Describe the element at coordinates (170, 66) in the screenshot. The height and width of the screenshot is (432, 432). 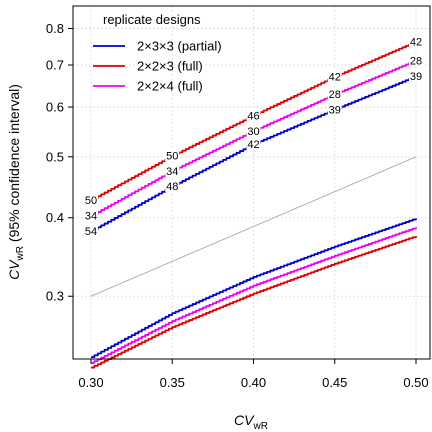
I see `legend-label-2: 2×2×3 (full)` at that location.